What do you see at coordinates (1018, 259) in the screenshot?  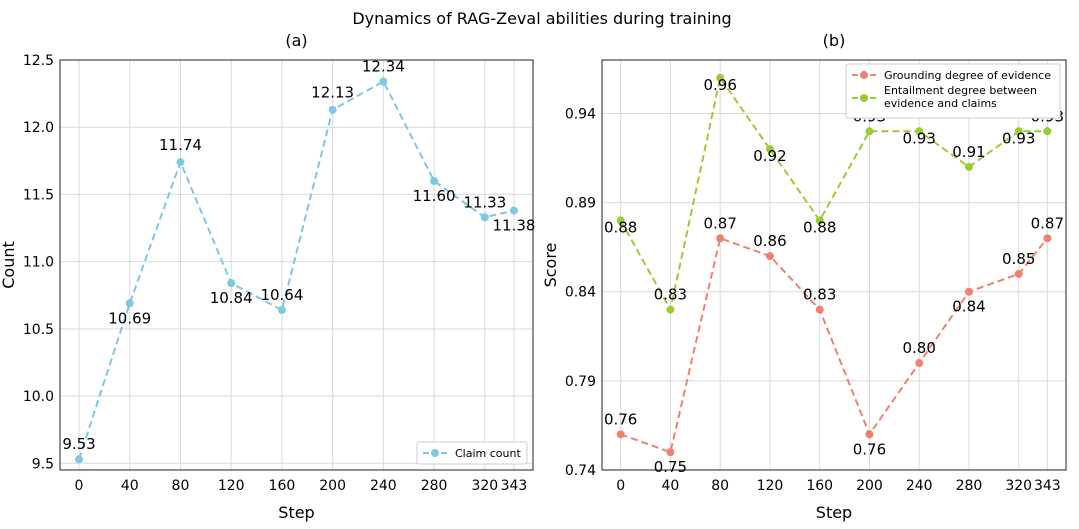 I see `data-label: 0.85` at bounding box center [1018, 259].